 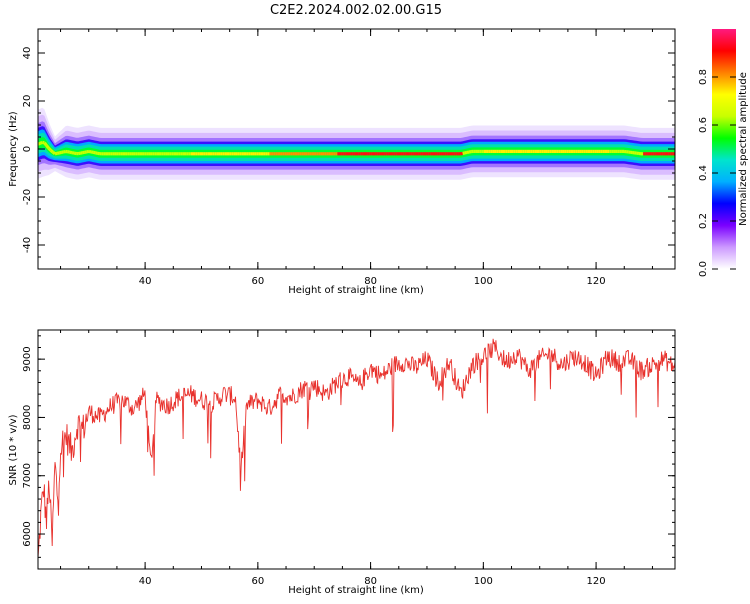 What do you see at coordinates (13, 149) in the screenshot?
I see `spectrogram-y-axis-label: Frequency (Hz)` at bounding box center [13, 149].